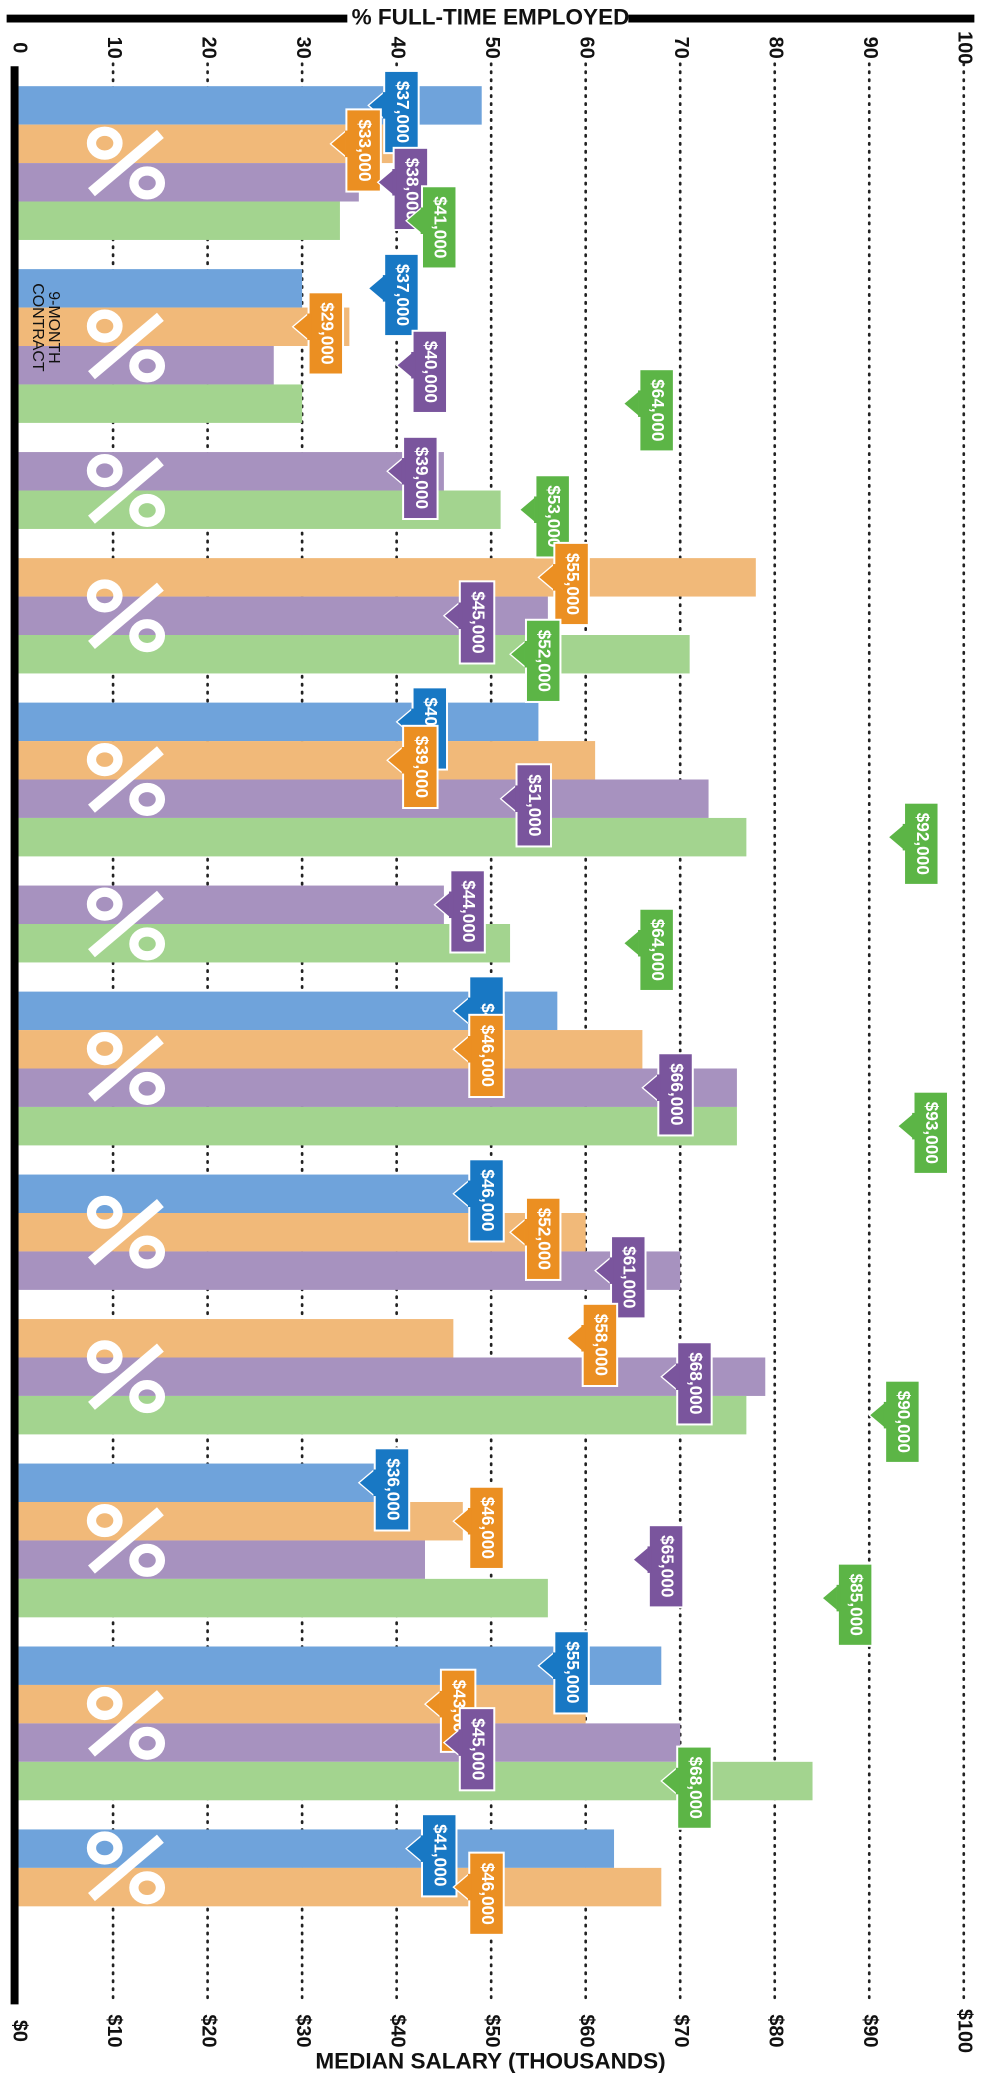 The height and width of the screenshot is (2080, 981). Describe the element at coordinates (775, 2030) in the screenshot. I see `x2-tick-label: $80` at that location.